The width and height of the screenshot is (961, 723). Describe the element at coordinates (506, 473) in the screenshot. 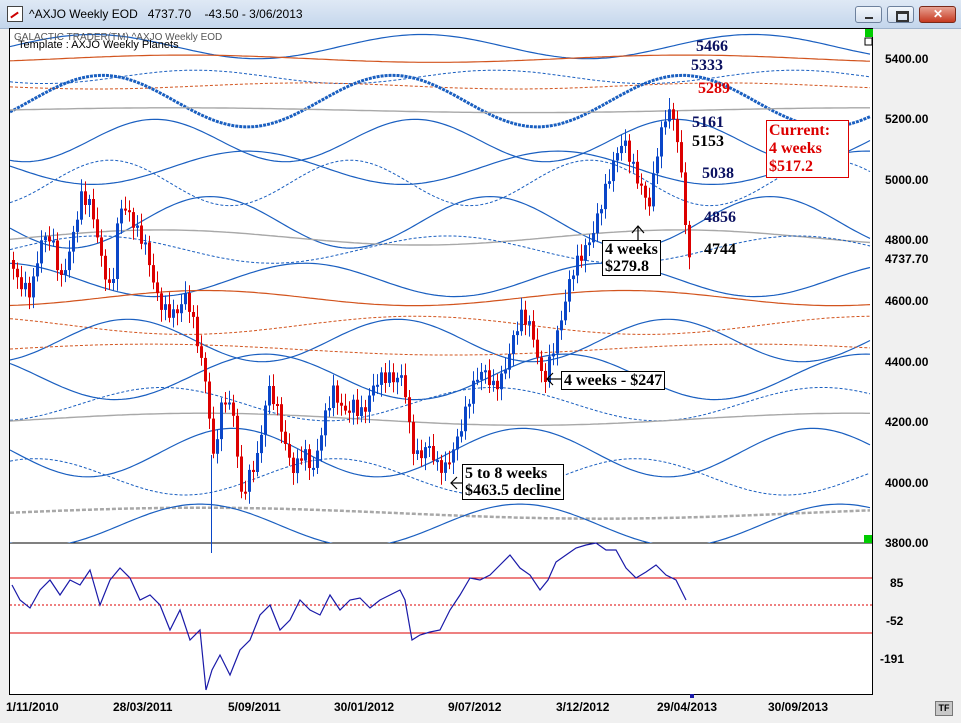

I see `decline-line-1: 5 to 8 weeks` at that location.